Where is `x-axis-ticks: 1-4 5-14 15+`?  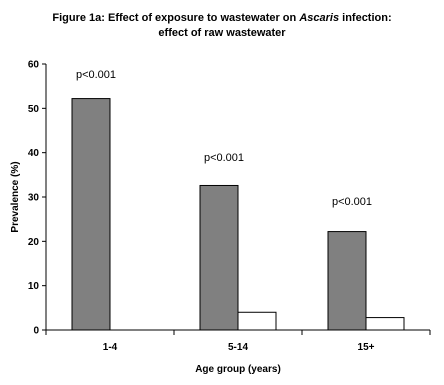
x-axis-ticks: 1-4 5-14 15+ is located at coordinates (238, 341).